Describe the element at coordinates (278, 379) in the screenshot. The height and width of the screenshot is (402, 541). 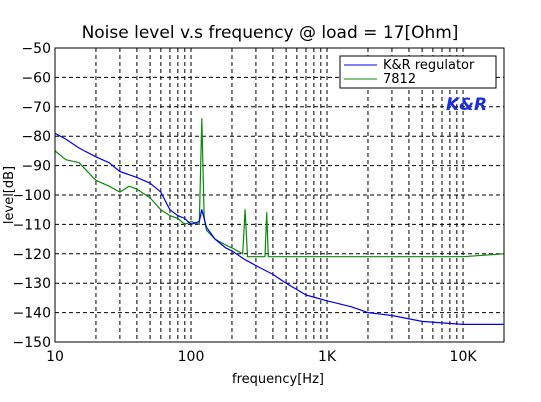
I see `x-axis-label: frequency[Hz]` at that location.